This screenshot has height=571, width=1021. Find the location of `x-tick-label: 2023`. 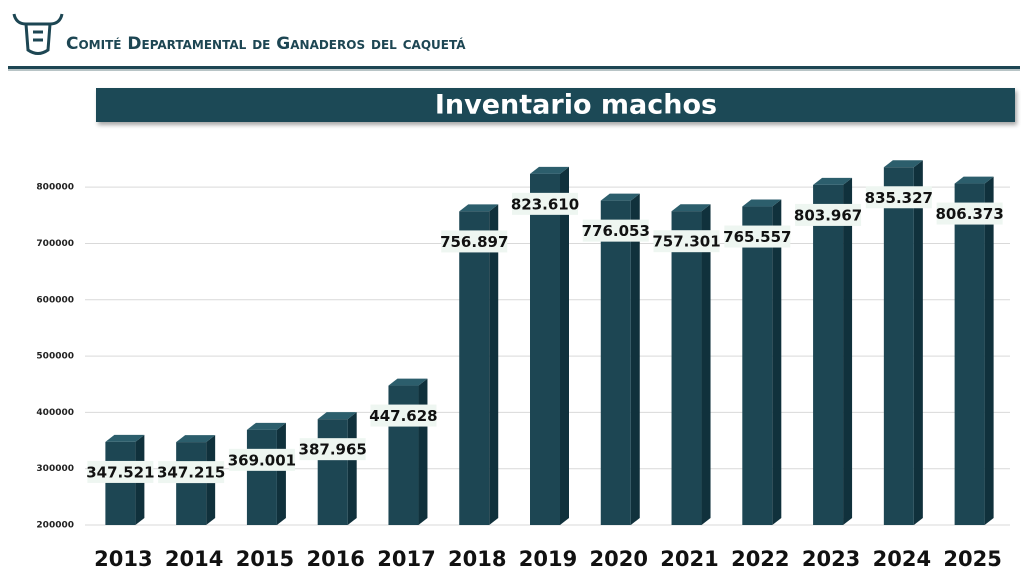

x-tick-label: 2023 is located at coordinates (831, 559).